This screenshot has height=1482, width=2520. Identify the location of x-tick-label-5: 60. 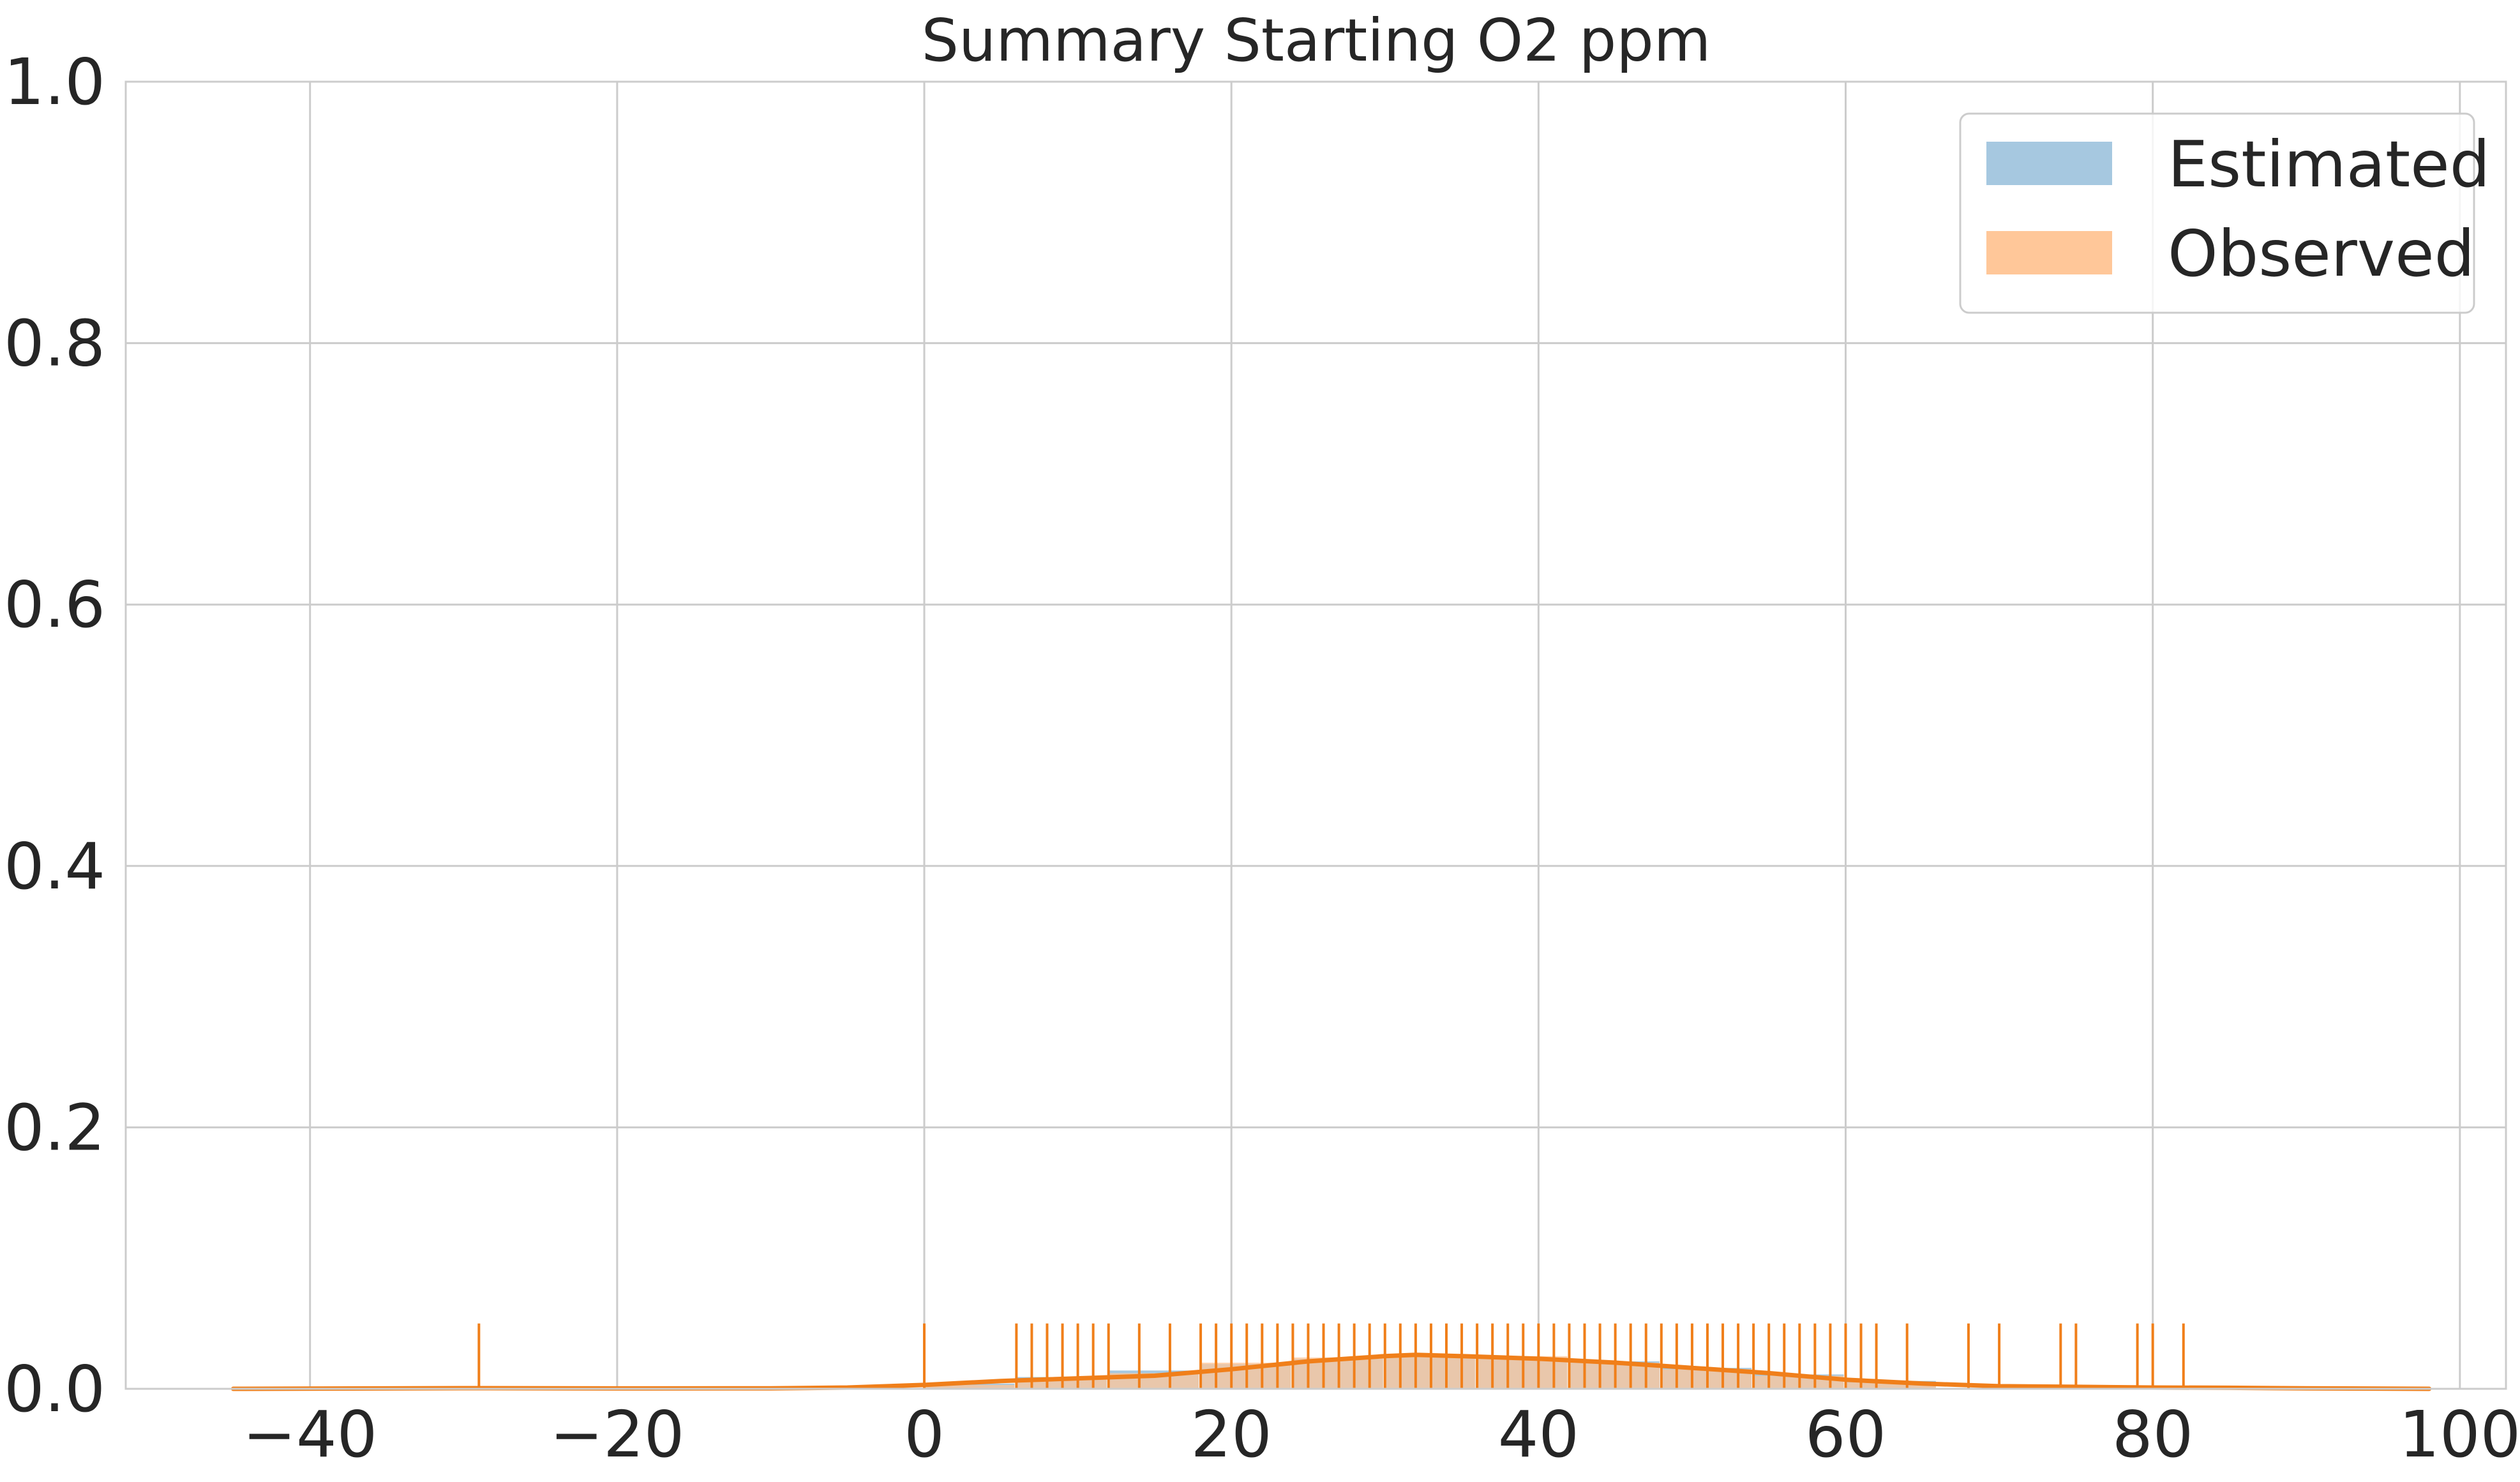
(1845, 1435).